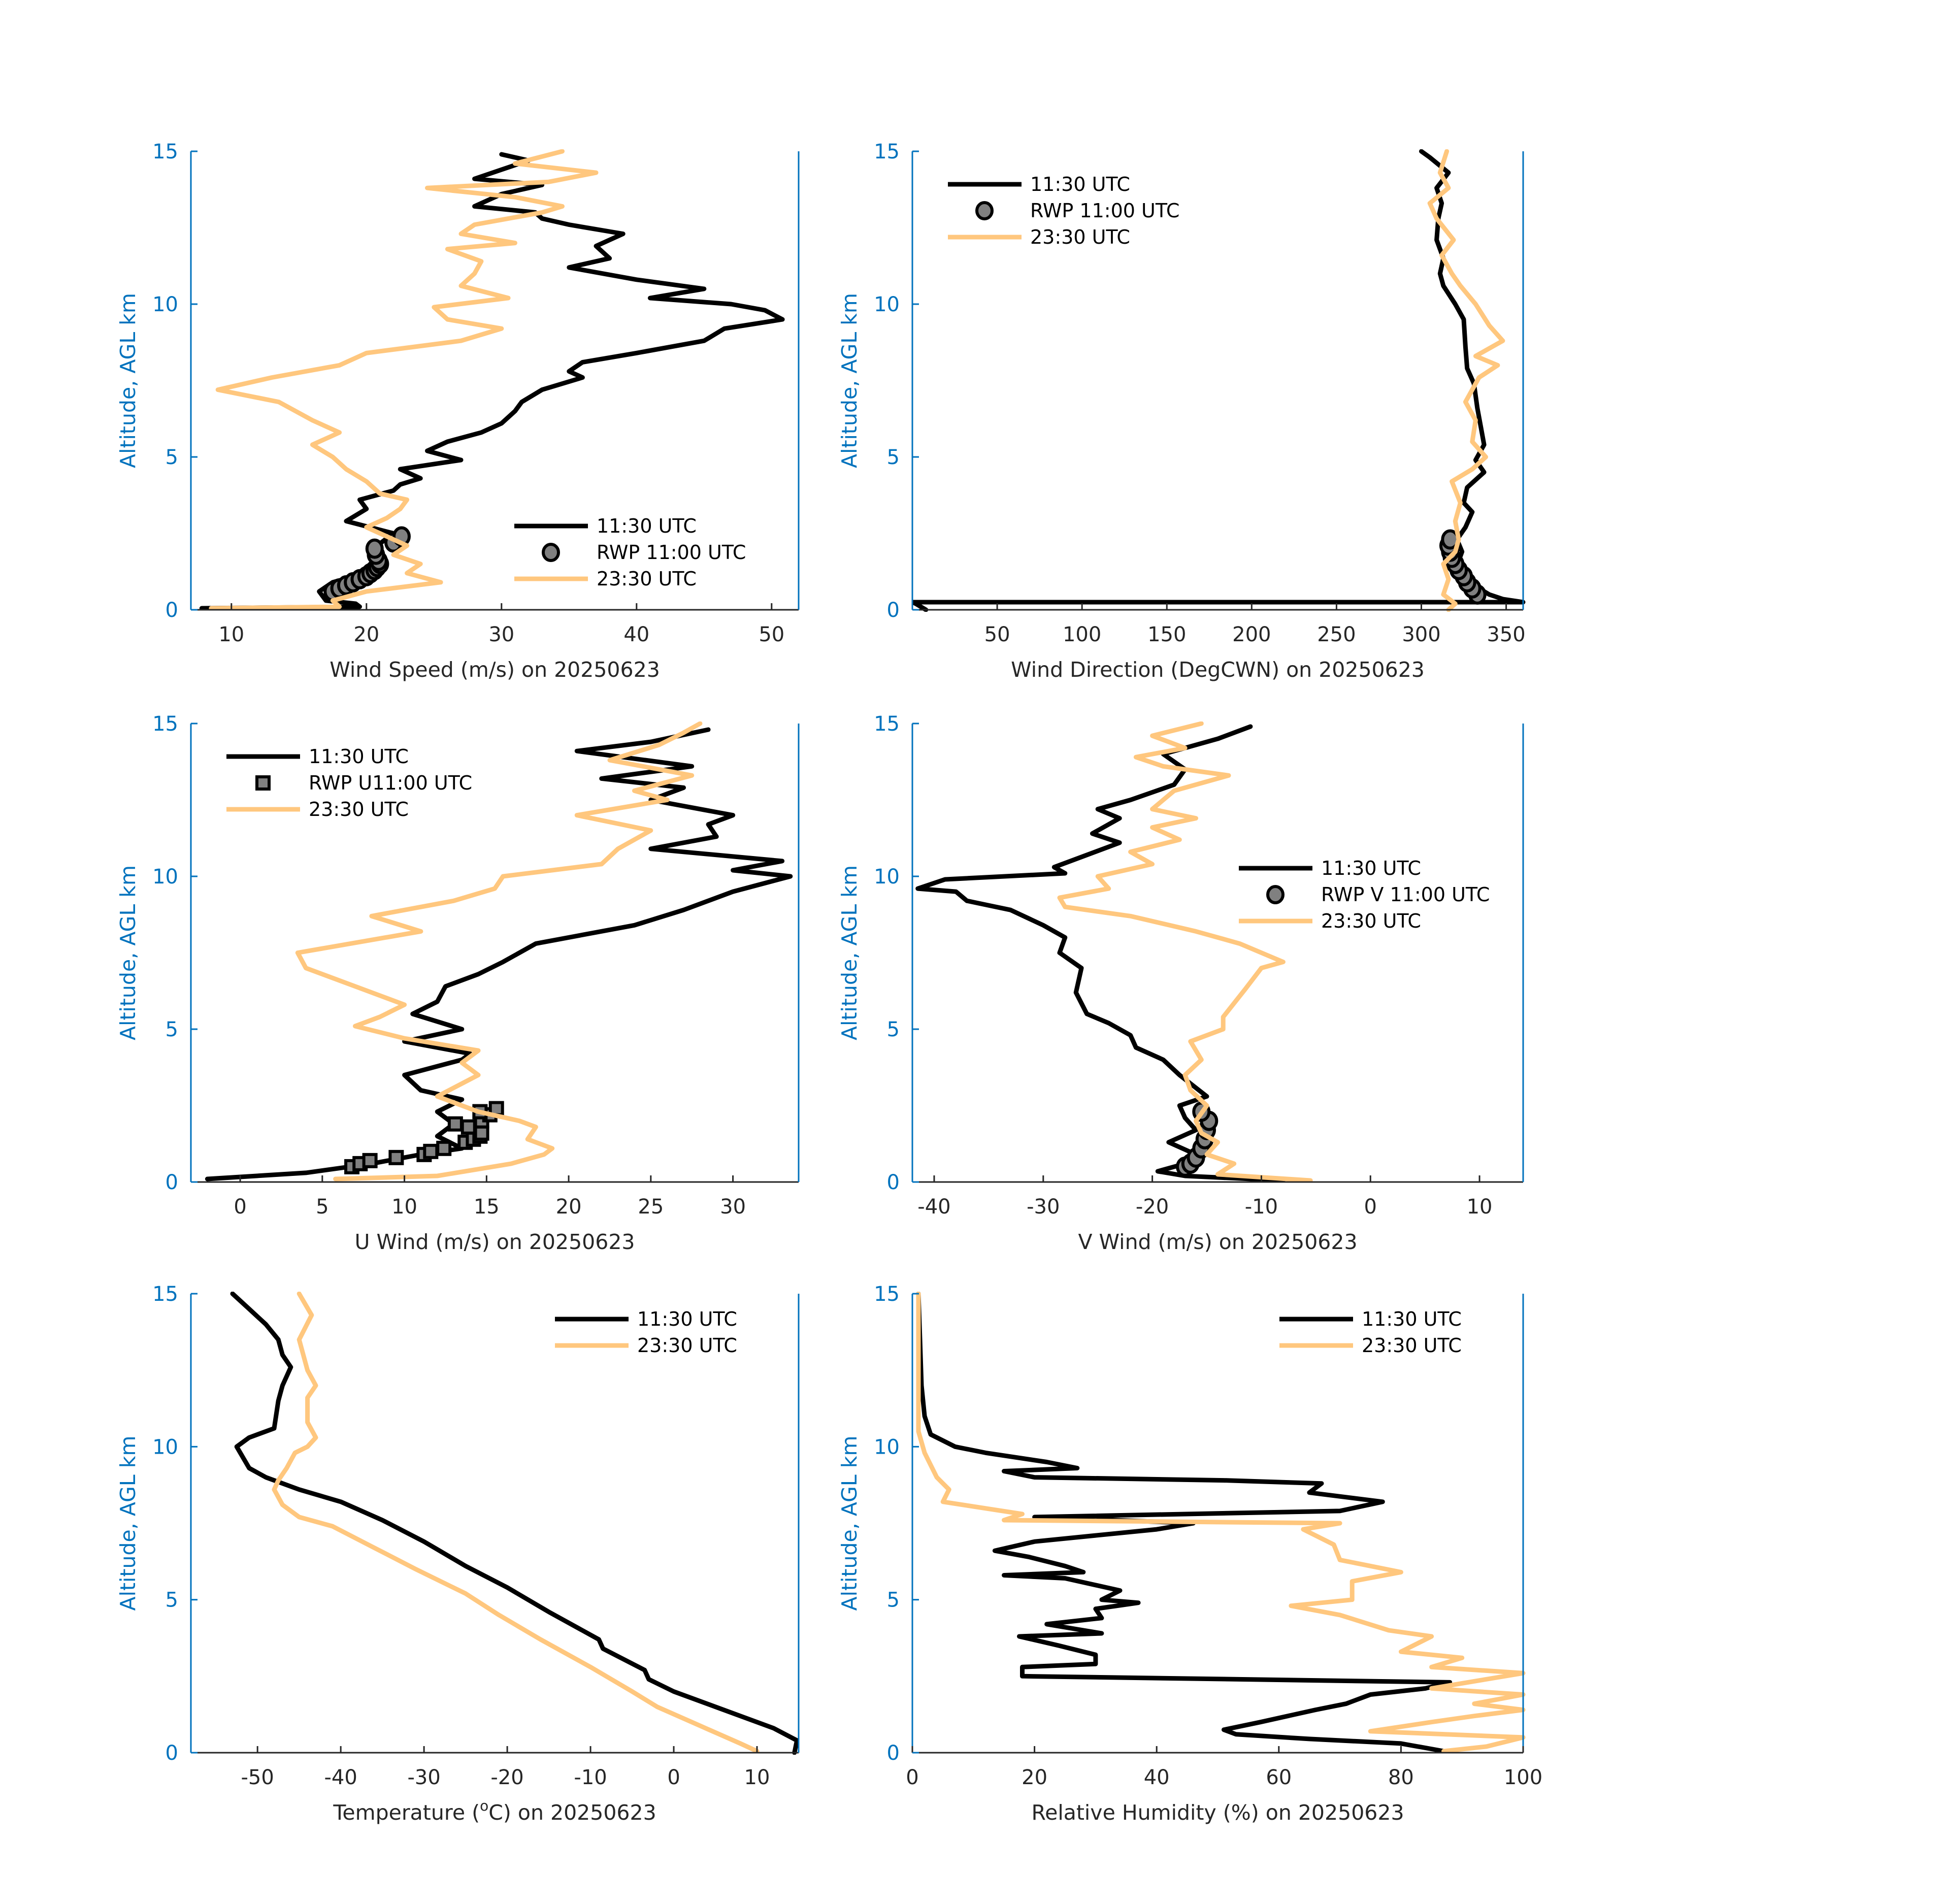 The width and height of the screenshot is (1942, 1904). Describe the element at coordinates (1152, 1207) in the screenshot. I see `x-tick-label: -20` at that location.